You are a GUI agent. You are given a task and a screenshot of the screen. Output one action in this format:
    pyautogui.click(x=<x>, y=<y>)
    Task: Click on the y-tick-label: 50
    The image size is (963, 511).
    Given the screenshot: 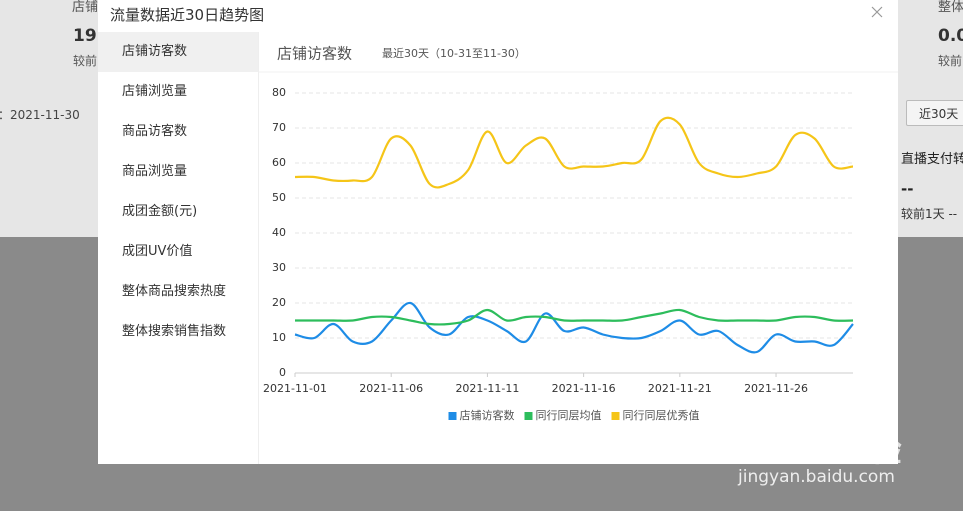 What is the action you would take?
    pyautogui.click(x=279, y=197)
    